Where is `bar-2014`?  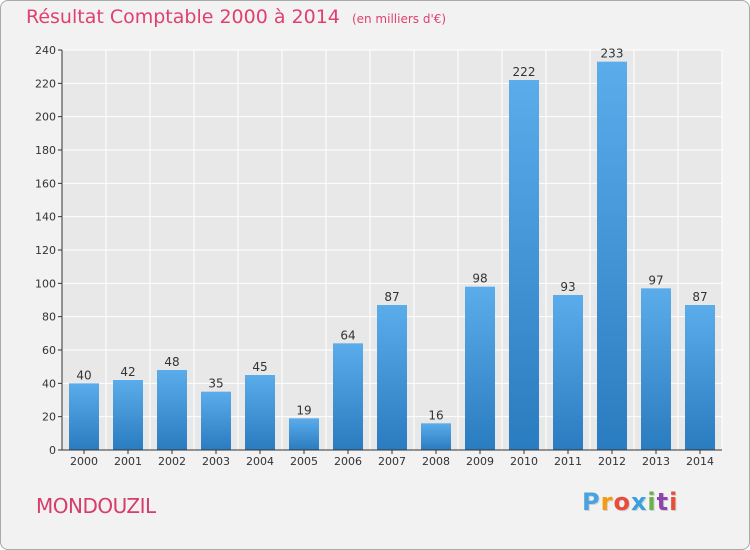 bar-2014 is located at coordinates (700, 377).